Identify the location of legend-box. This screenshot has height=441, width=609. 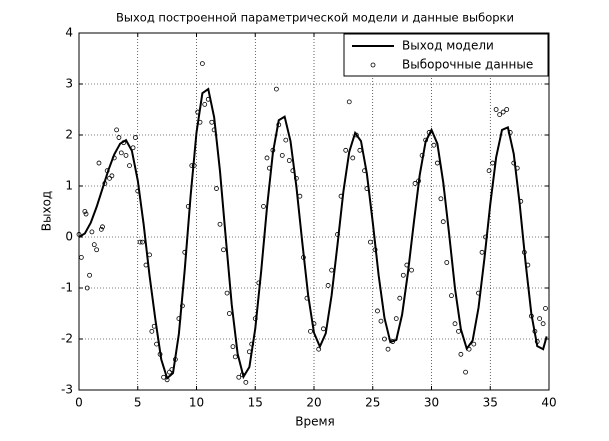
(446, 55).